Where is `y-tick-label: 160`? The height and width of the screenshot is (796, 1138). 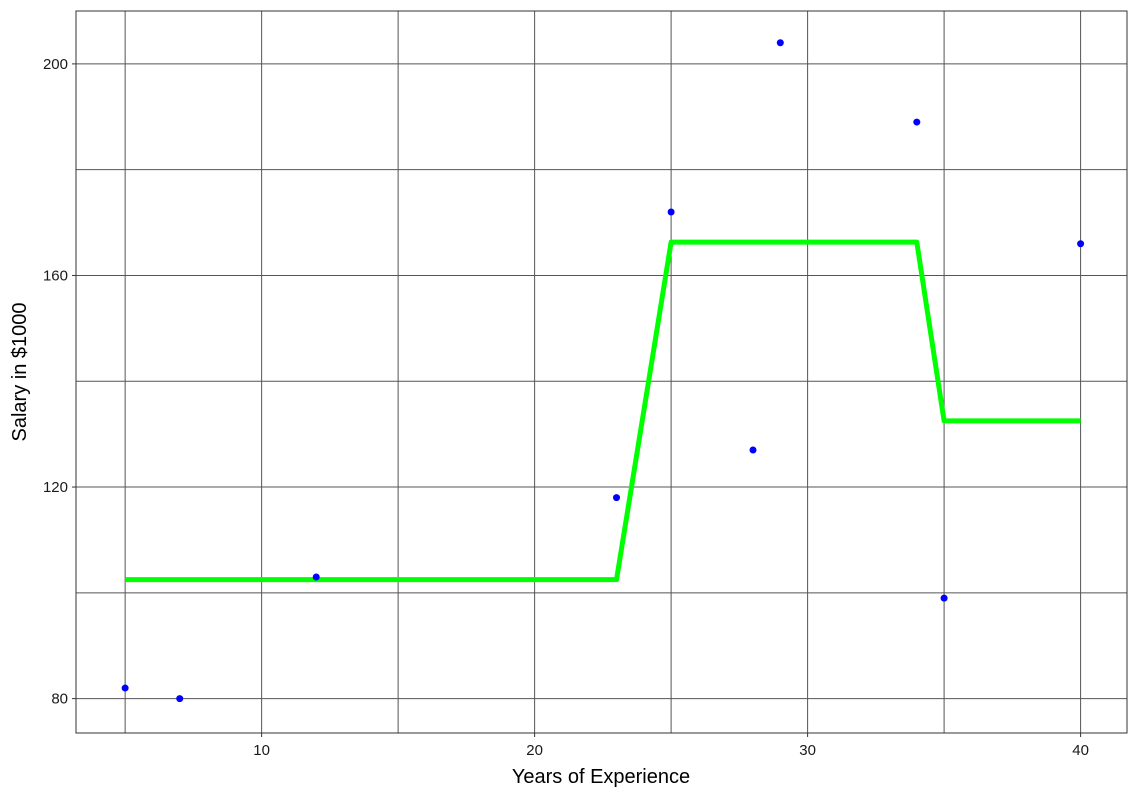
y-tick-label: 160 is located at coordinates (55, 275).